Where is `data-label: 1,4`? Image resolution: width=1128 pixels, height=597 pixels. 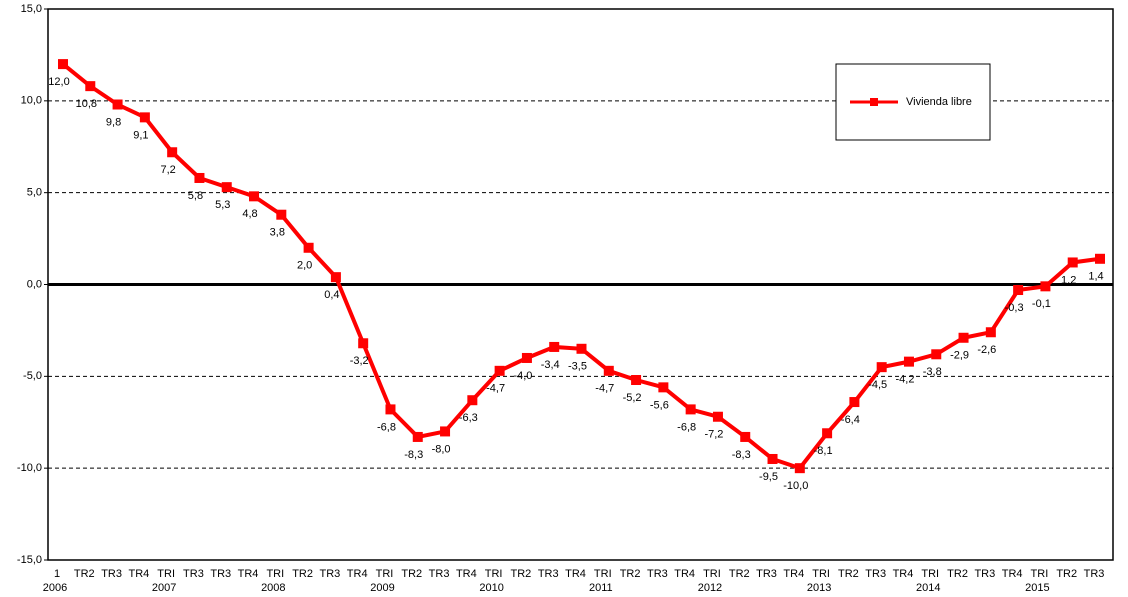
data-label: 1,4 is located at coordinates (1095, 277).